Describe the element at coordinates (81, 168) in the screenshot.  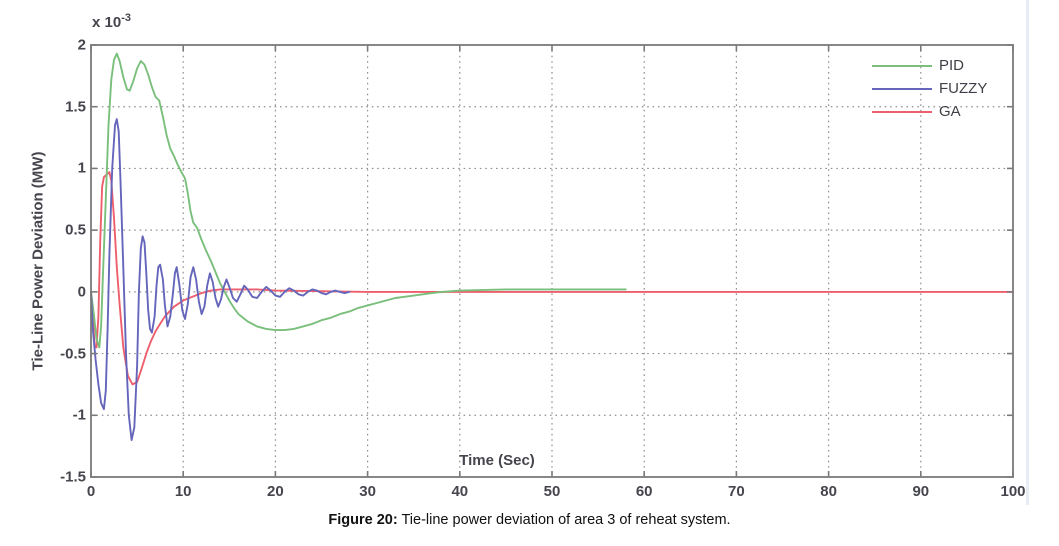
I see `y-tick-label: 1` at that location.